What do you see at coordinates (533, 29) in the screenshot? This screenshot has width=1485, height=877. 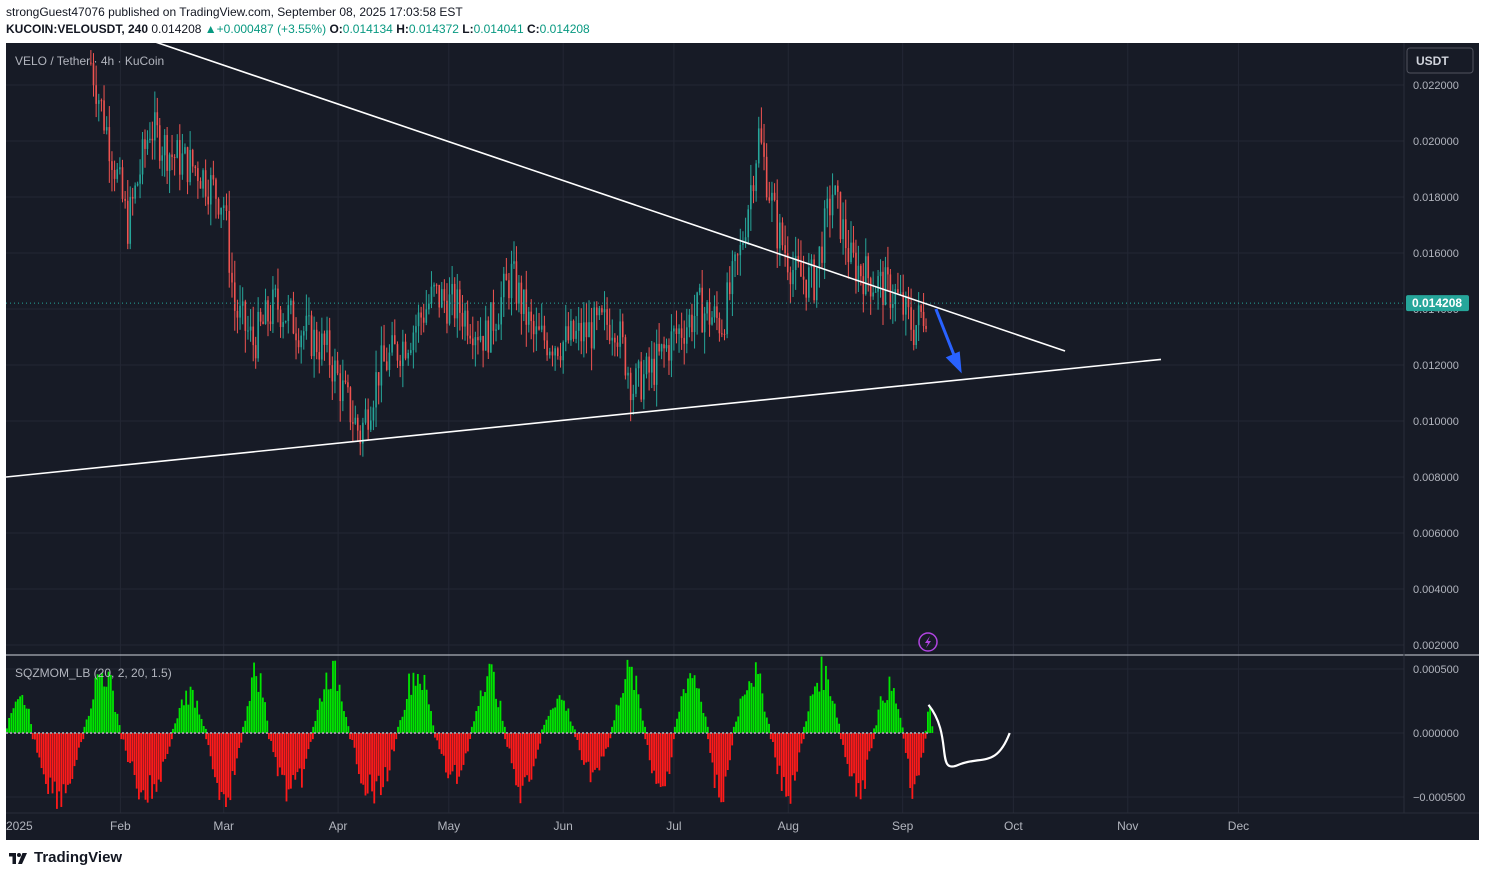 I see `close-label: C:` at bounding box center [533, 29].